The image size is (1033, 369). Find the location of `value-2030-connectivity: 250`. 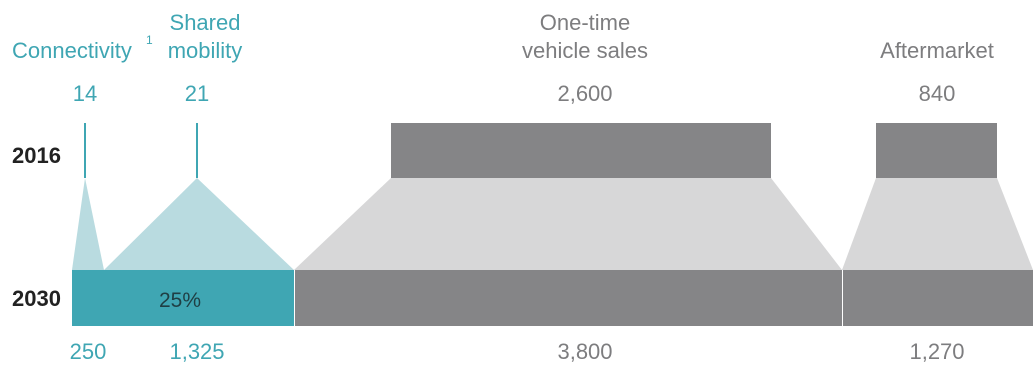

value-2030-connectivity: 250 is located at coordinates (88, 351).